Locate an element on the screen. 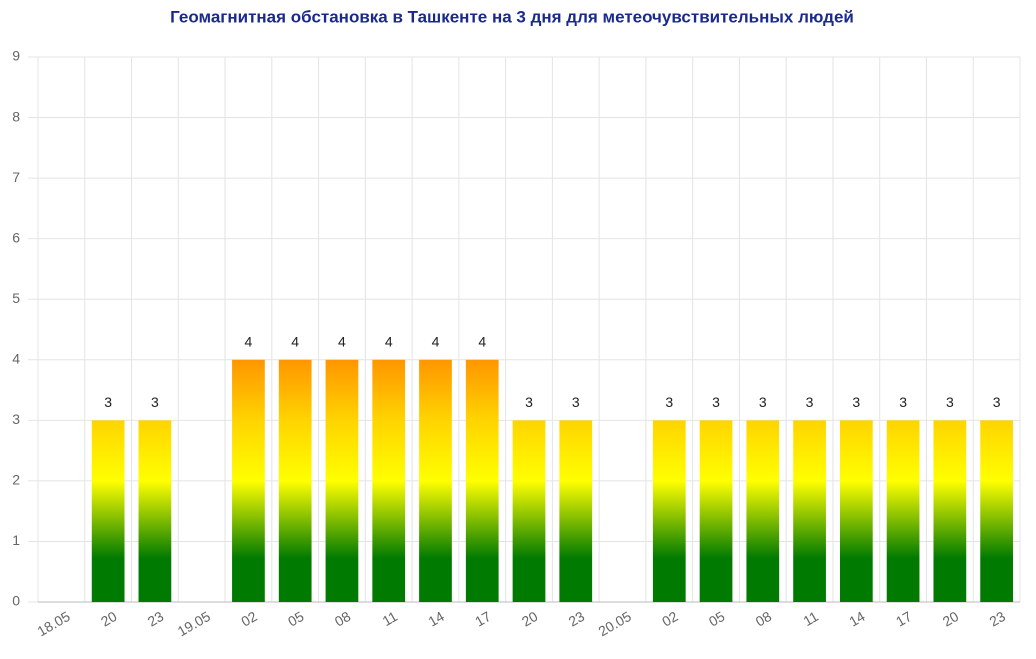 This screenshot has height=659, width=1036. y-tick-label: 7 is located at coordinates (16, 177).